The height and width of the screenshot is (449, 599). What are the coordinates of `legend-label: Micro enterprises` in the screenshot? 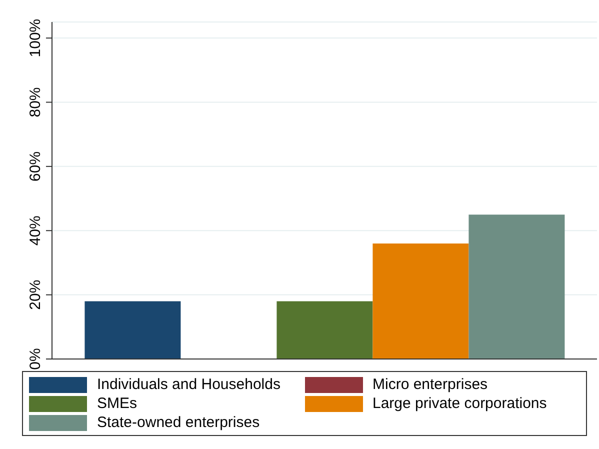 It's located at (430, 384).